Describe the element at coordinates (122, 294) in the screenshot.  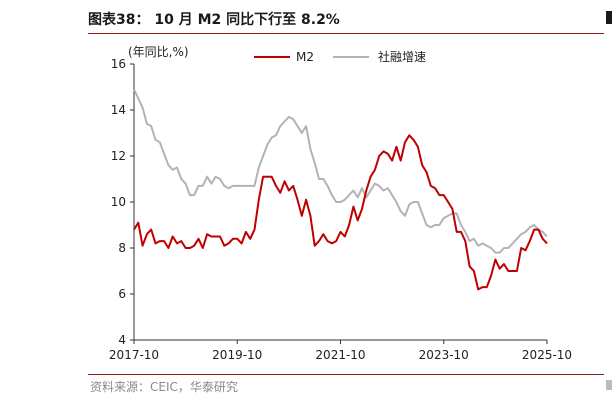
I see `y-tick-label: 6` at that location.